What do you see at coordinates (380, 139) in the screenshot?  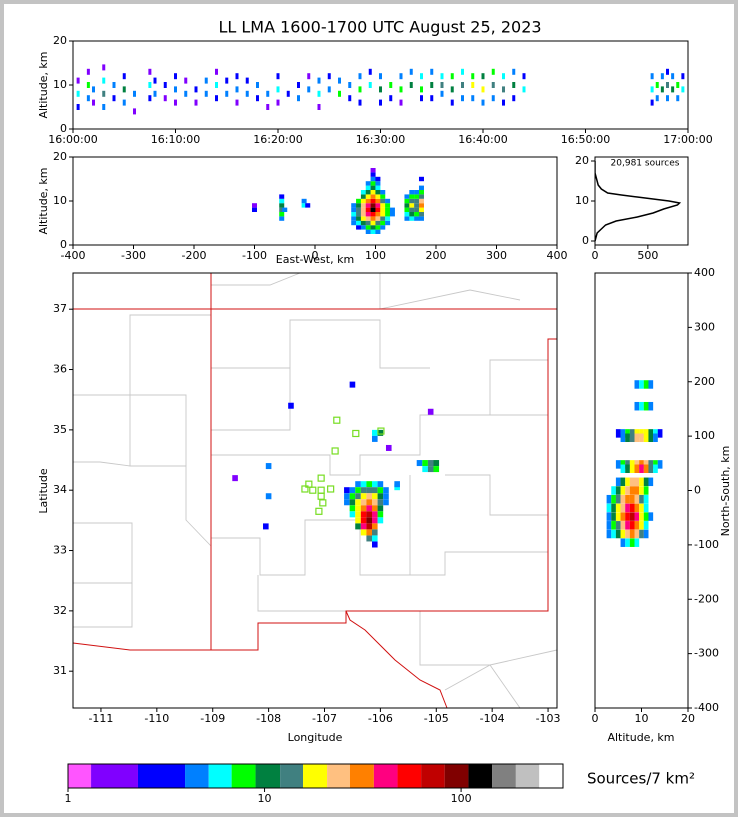 I see `x-tick-label: 16:30:00` at bounding box center [380, 139].